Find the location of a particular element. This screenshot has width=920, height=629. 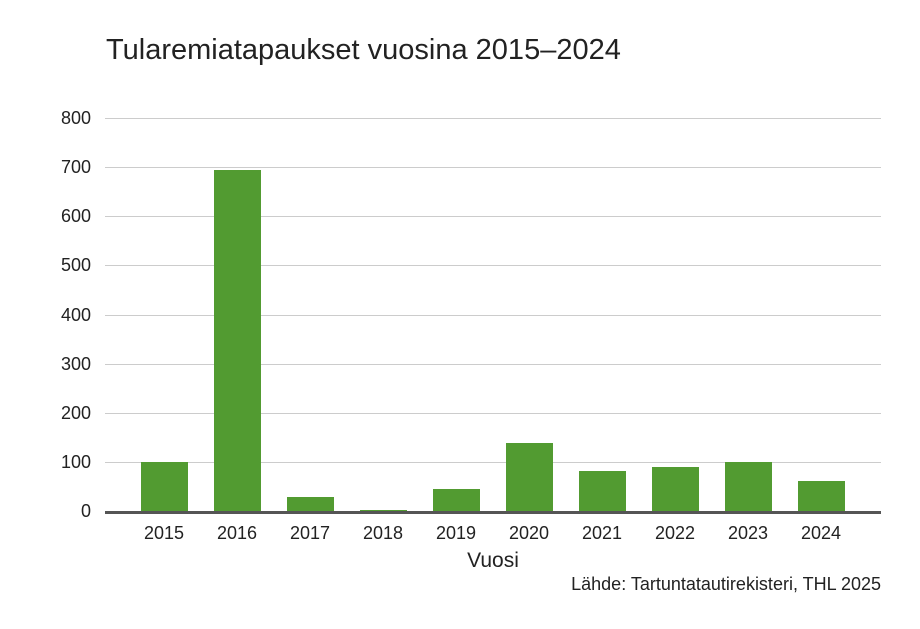

bar-2024 is located at coordinates (821, 496).